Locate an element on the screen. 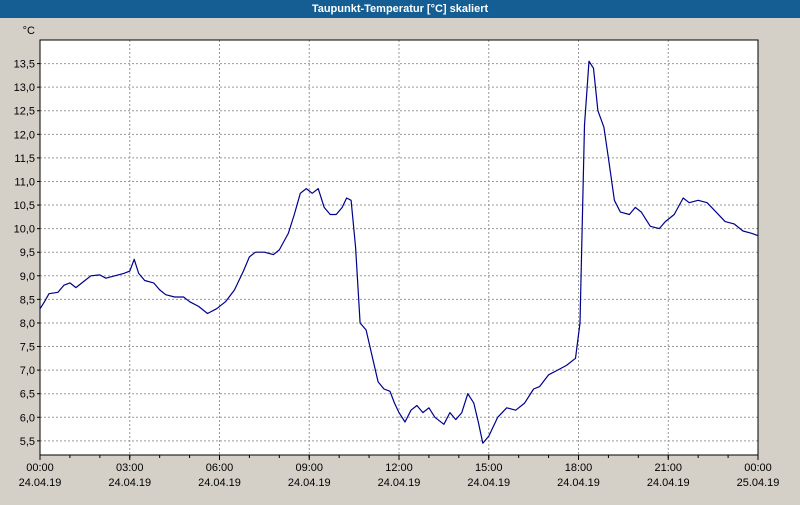  svg-text: 21:00 is located at coordinates (668, 468).